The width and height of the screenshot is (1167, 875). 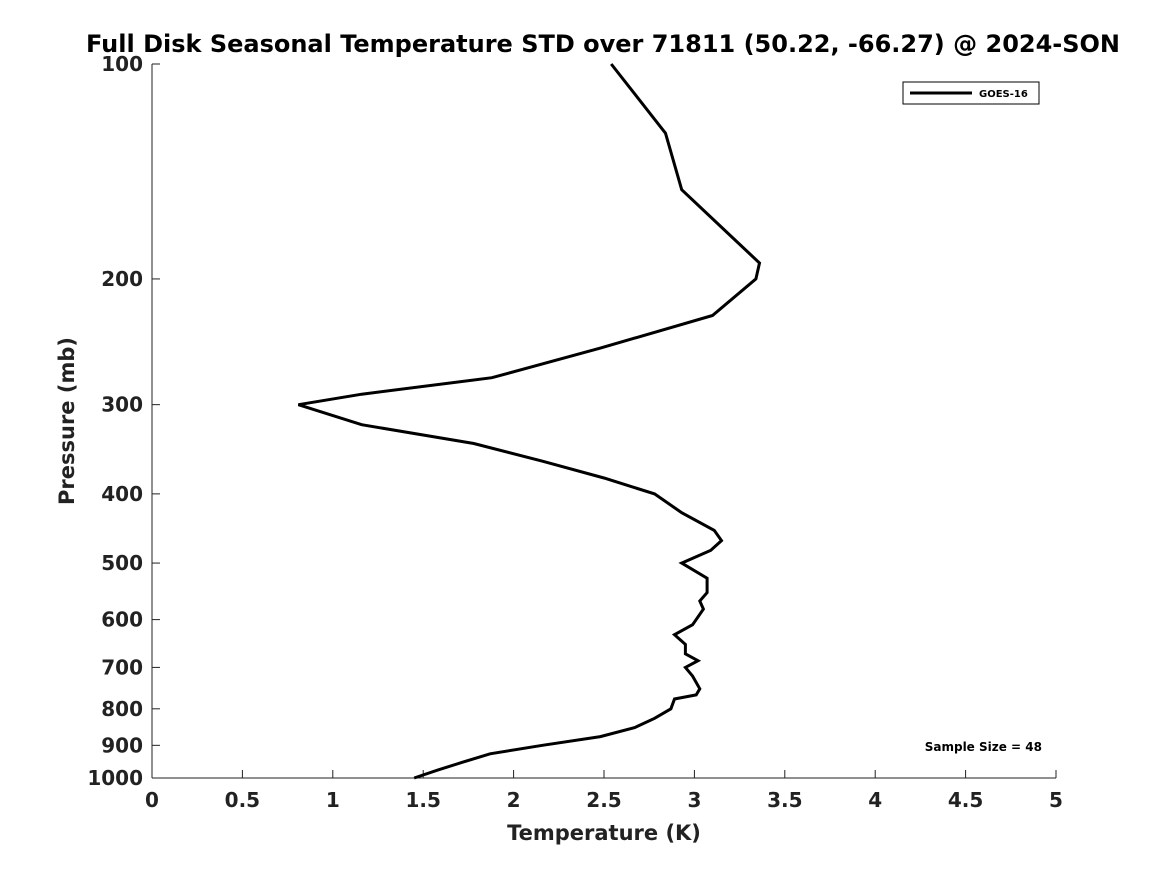 I want to click on x-tick-label: 4.5, so click(x=965, y=800).